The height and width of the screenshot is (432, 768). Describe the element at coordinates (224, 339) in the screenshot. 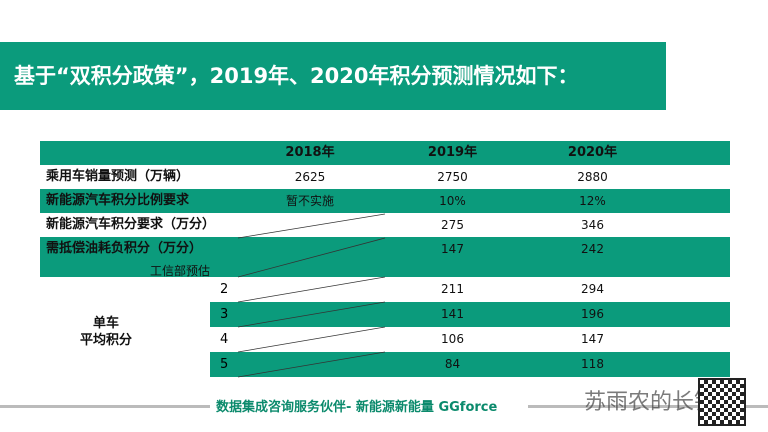

I see `sub-row-label: 4` at that location.